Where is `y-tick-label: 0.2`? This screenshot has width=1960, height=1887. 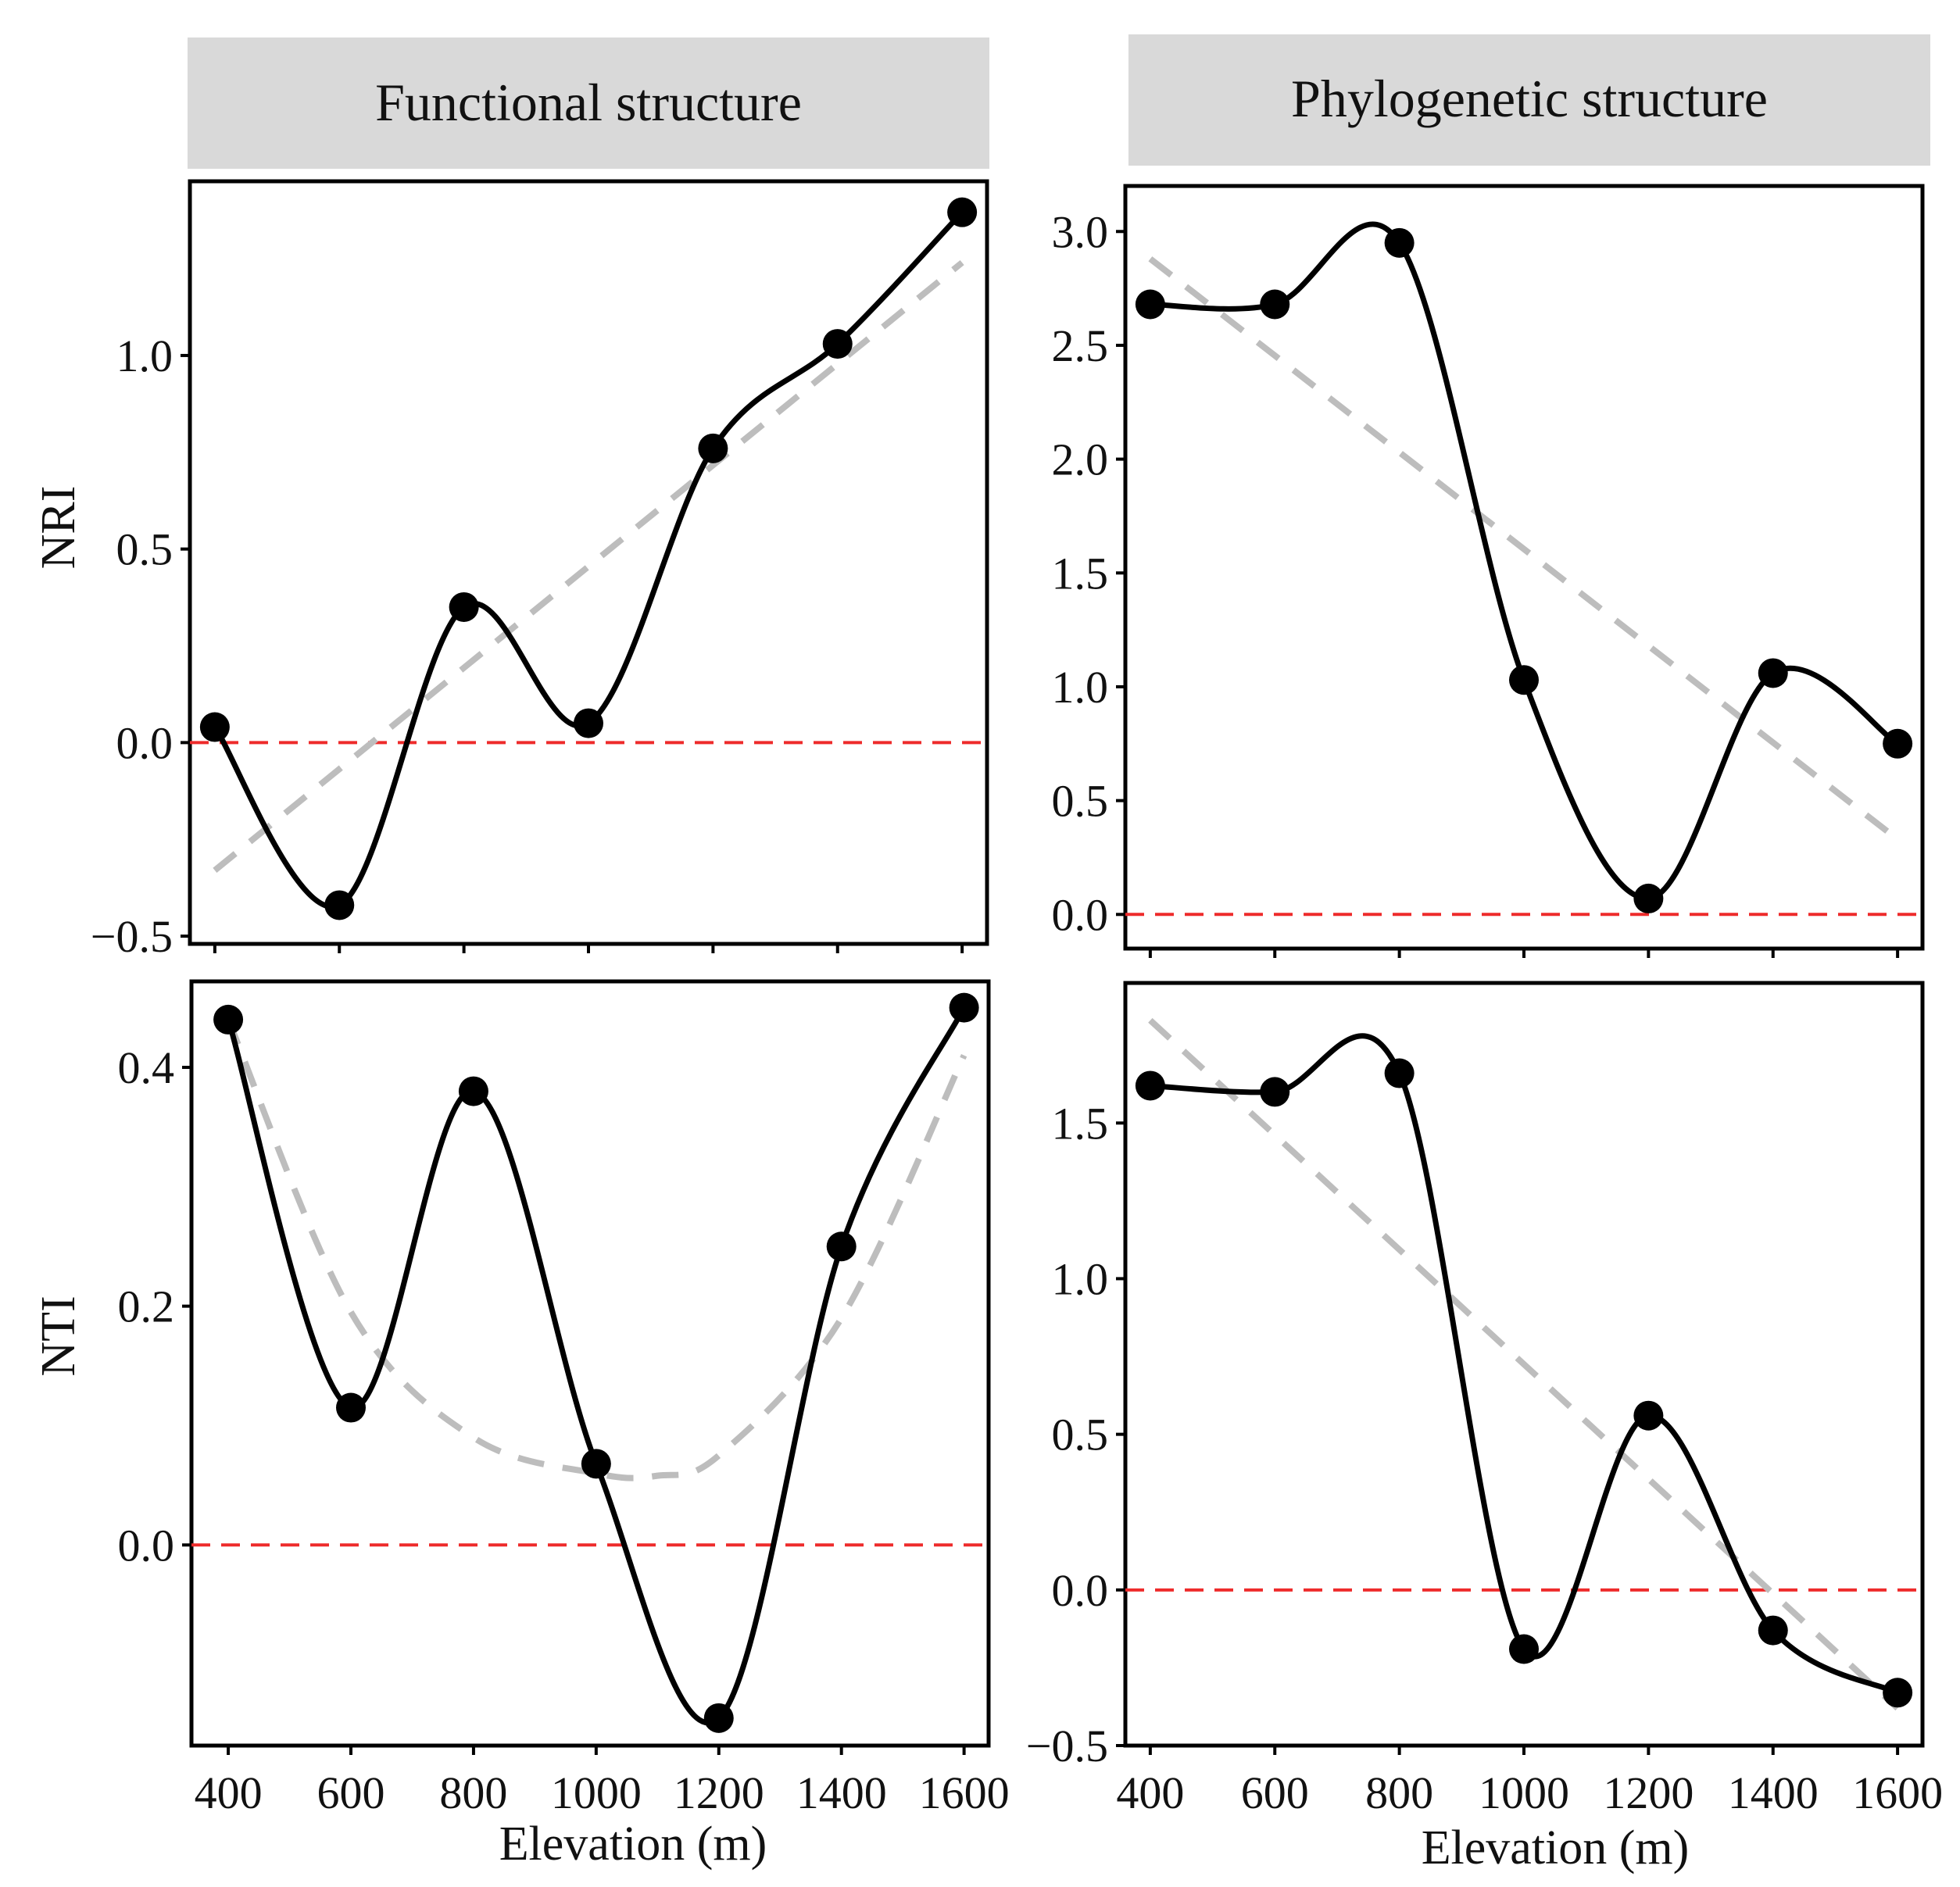
y-tick-label: 0.2 is located at coordinates (146, 1306).